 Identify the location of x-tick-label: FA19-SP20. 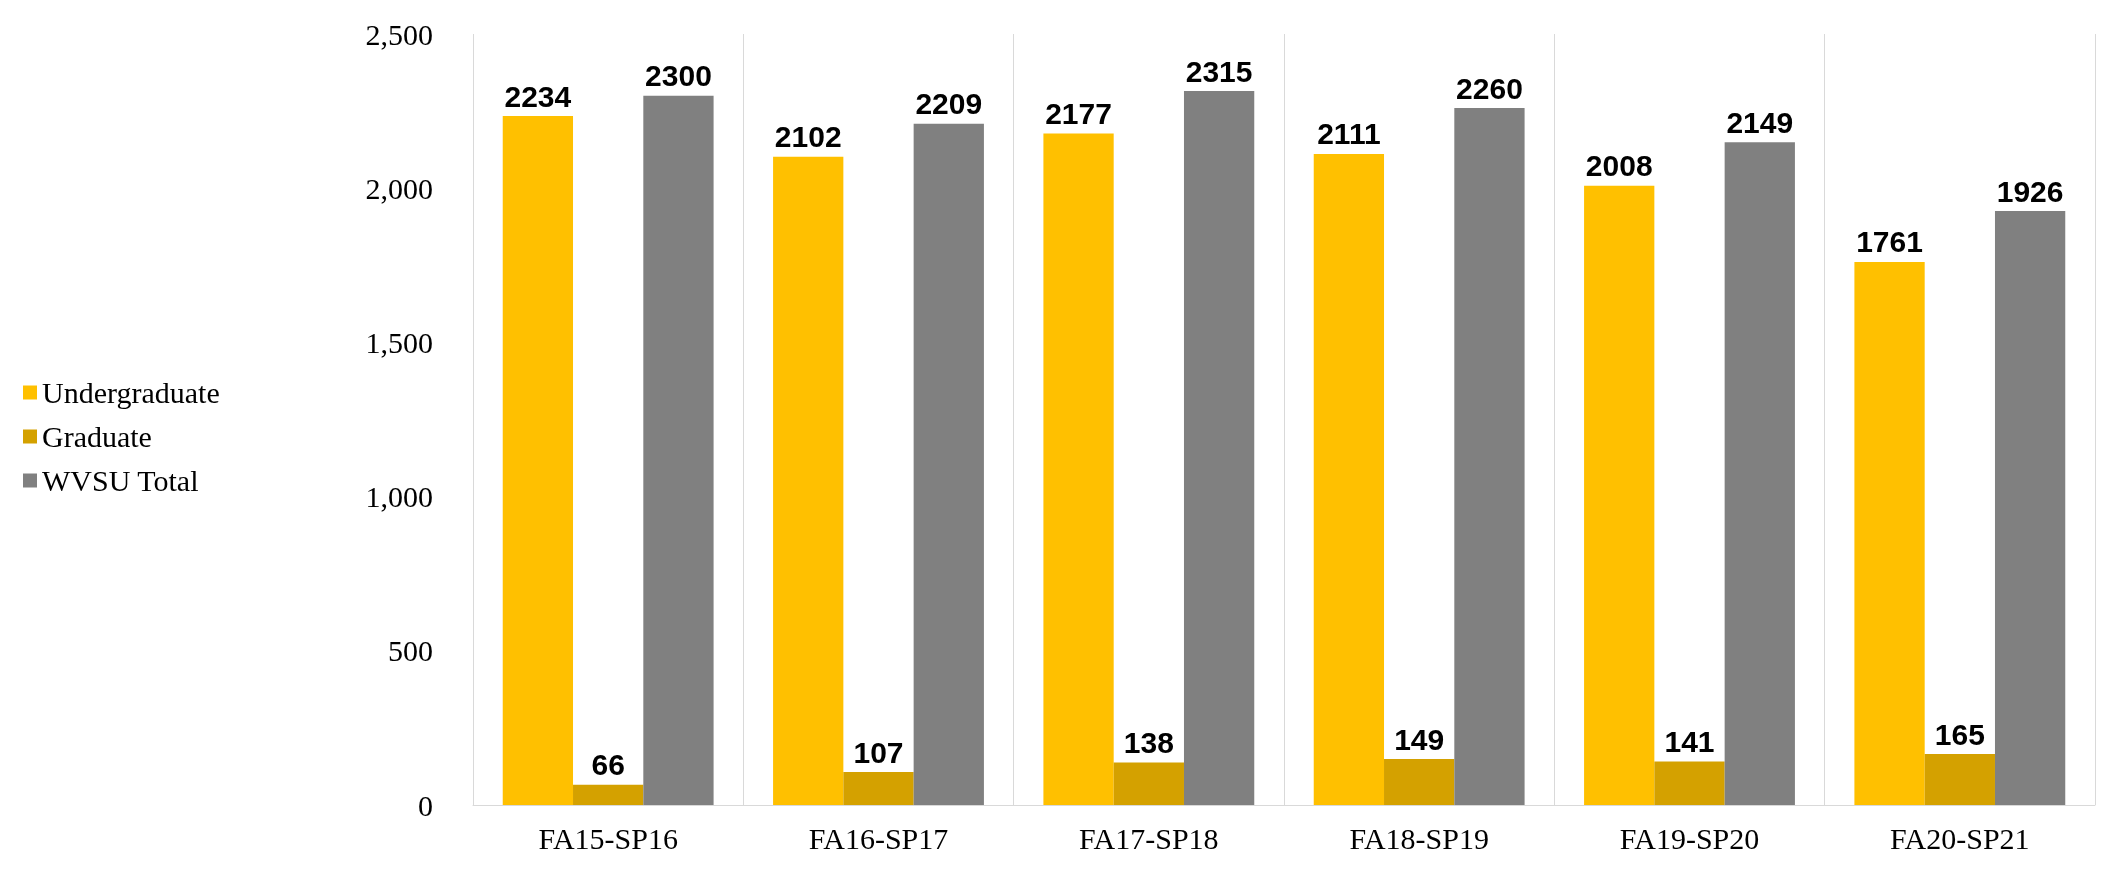
(1689, 838).